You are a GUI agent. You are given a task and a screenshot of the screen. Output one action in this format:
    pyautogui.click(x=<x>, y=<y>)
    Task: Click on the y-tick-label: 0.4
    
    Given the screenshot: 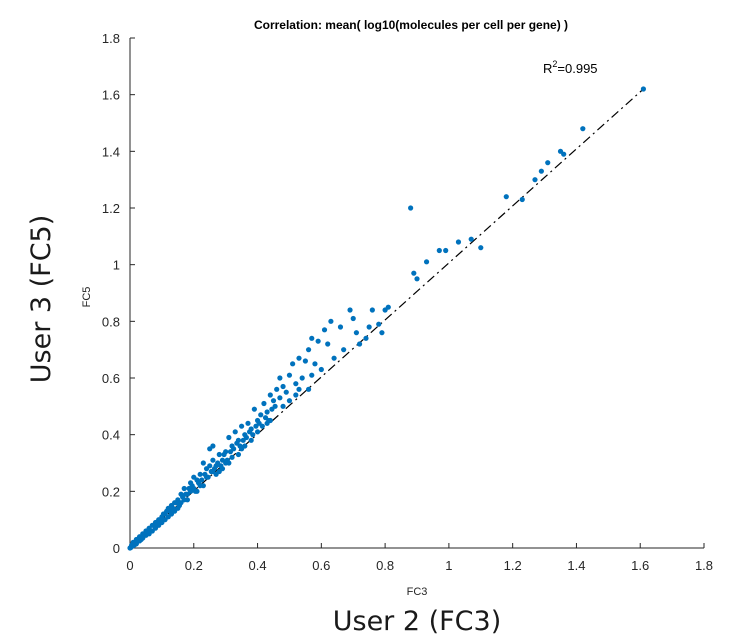 What is the action you would take?
    pyautogui.click(x=111, y=435)
    